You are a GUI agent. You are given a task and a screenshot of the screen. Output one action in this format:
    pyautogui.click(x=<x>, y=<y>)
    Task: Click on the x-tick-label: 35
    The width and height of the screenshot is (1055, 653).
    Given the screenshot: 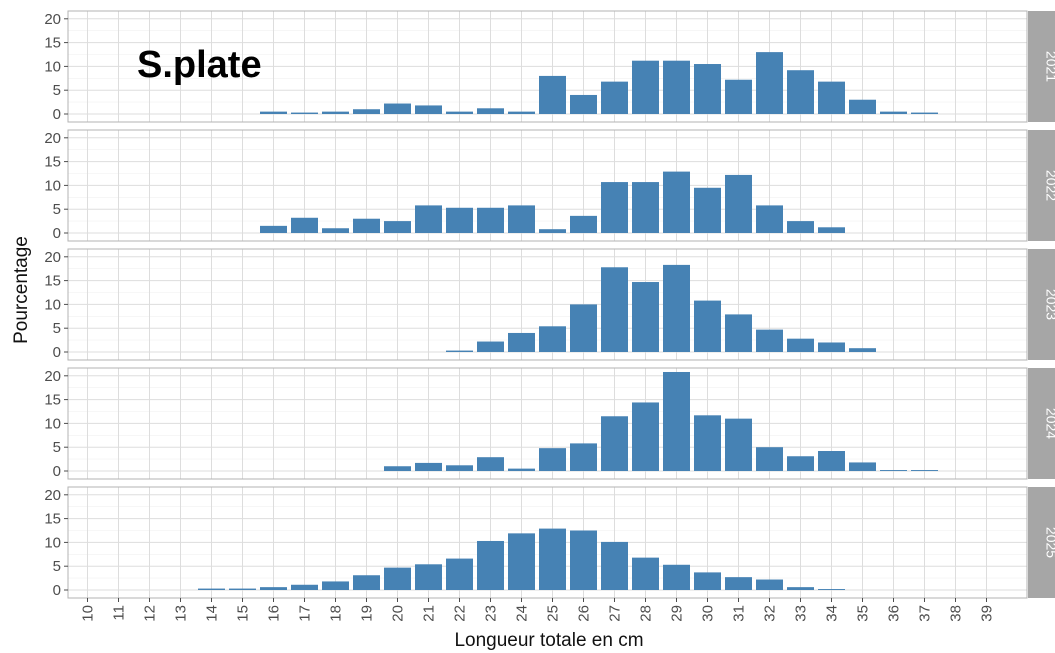 What is the action you would take?
    pyautogui.click(x=863, y=613)
    